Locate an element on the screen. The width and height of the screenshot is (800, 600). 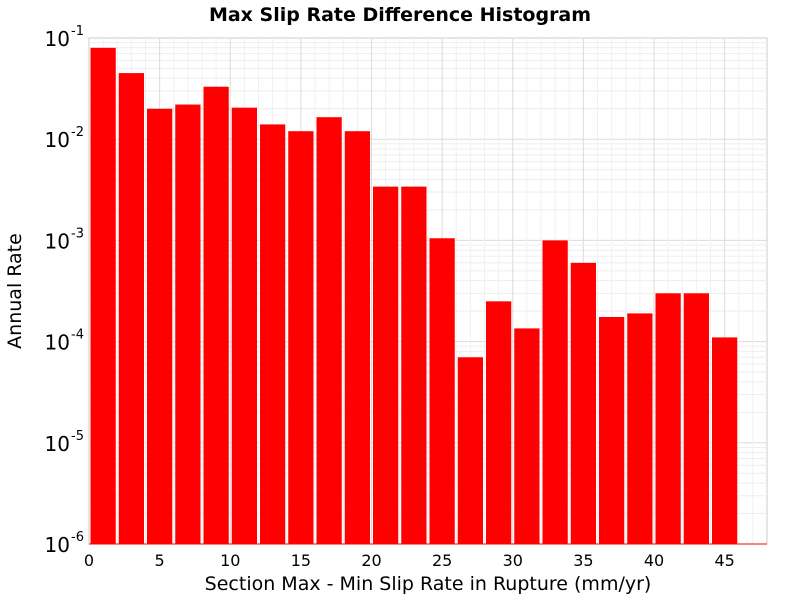
y-tick-exponent: -3 is located at coordinates (77, 233).